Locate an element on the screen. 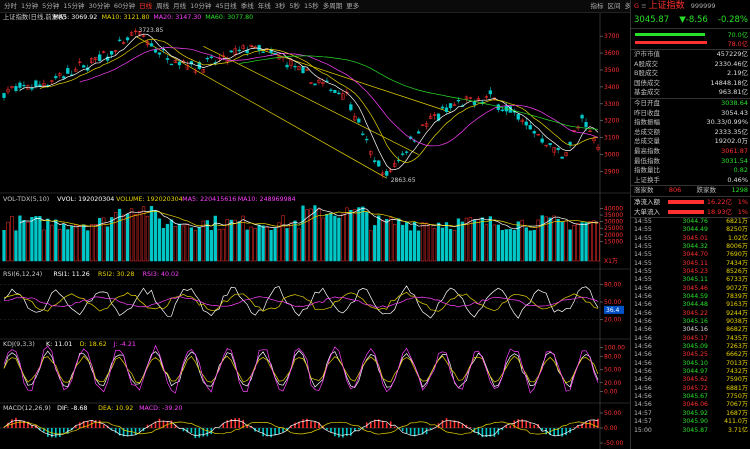  vol-y-tick: 25000 is located at coordinates (613, 228).